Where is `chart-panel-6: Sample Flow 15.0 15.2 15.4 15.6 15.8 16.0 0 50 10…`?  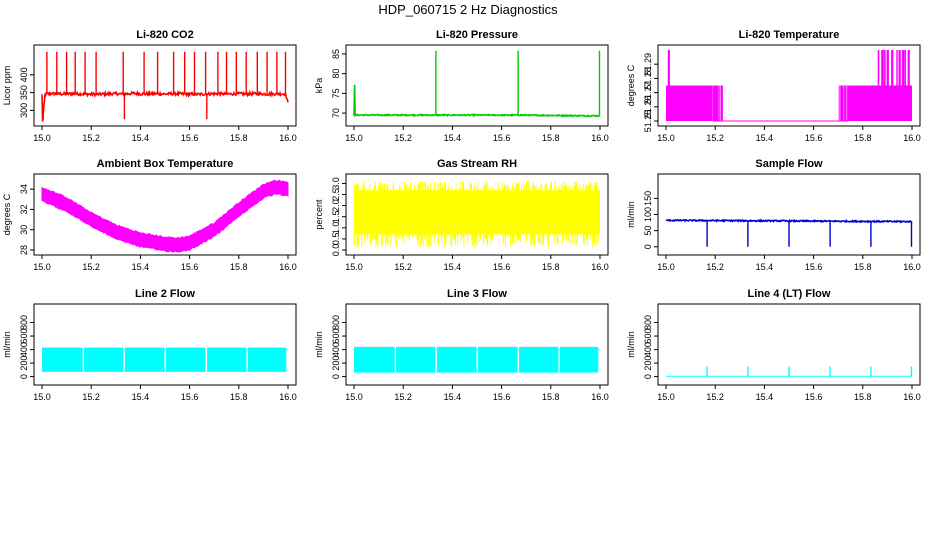
chart-panel-6: Sample Flow 15.0 15.2 15.4 15.6 15.8 16.0 0 50 10… is located at coordinates (773, 215).